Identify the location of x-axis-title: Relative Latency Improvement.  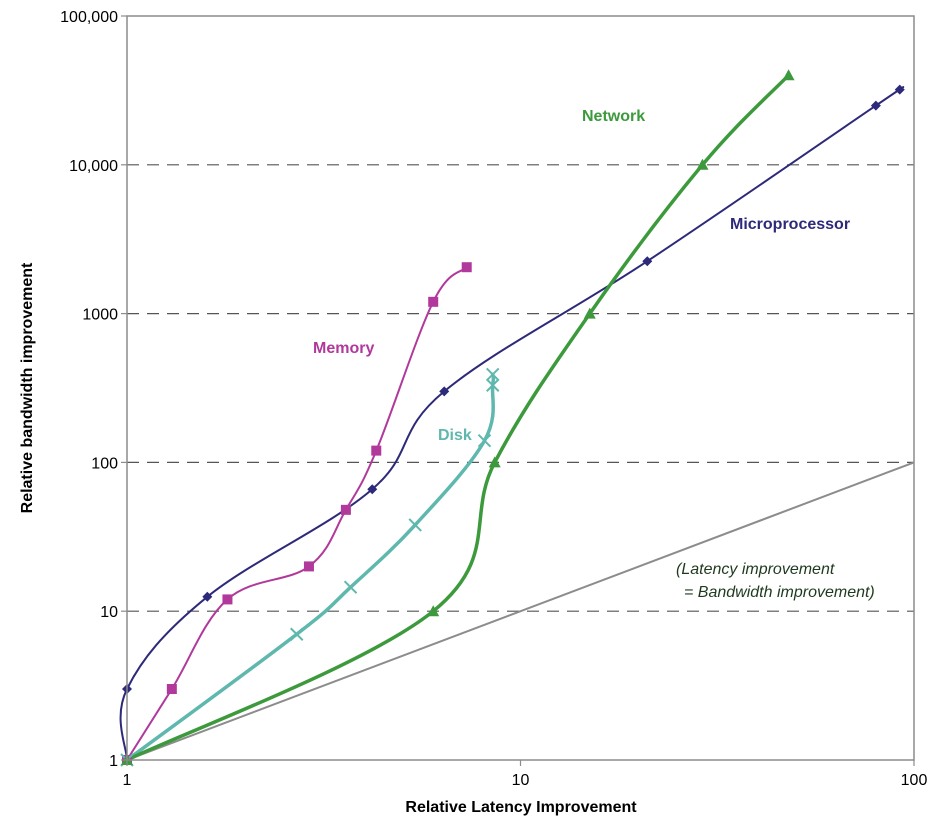
(521, 807).